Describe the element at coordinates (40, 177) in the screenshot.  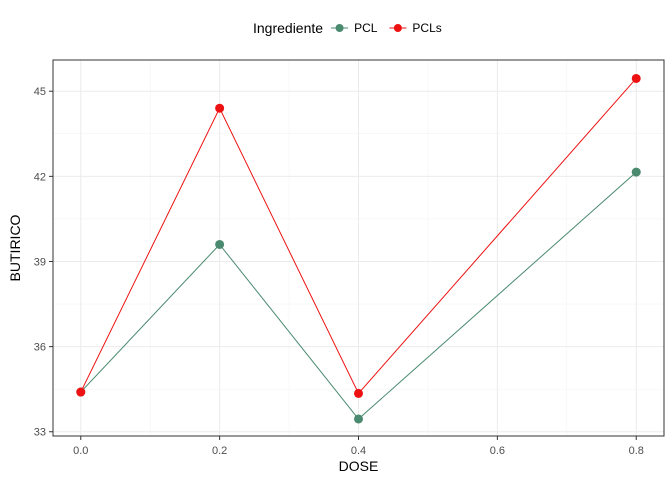
I see `y-tick-label: 42` at that location.